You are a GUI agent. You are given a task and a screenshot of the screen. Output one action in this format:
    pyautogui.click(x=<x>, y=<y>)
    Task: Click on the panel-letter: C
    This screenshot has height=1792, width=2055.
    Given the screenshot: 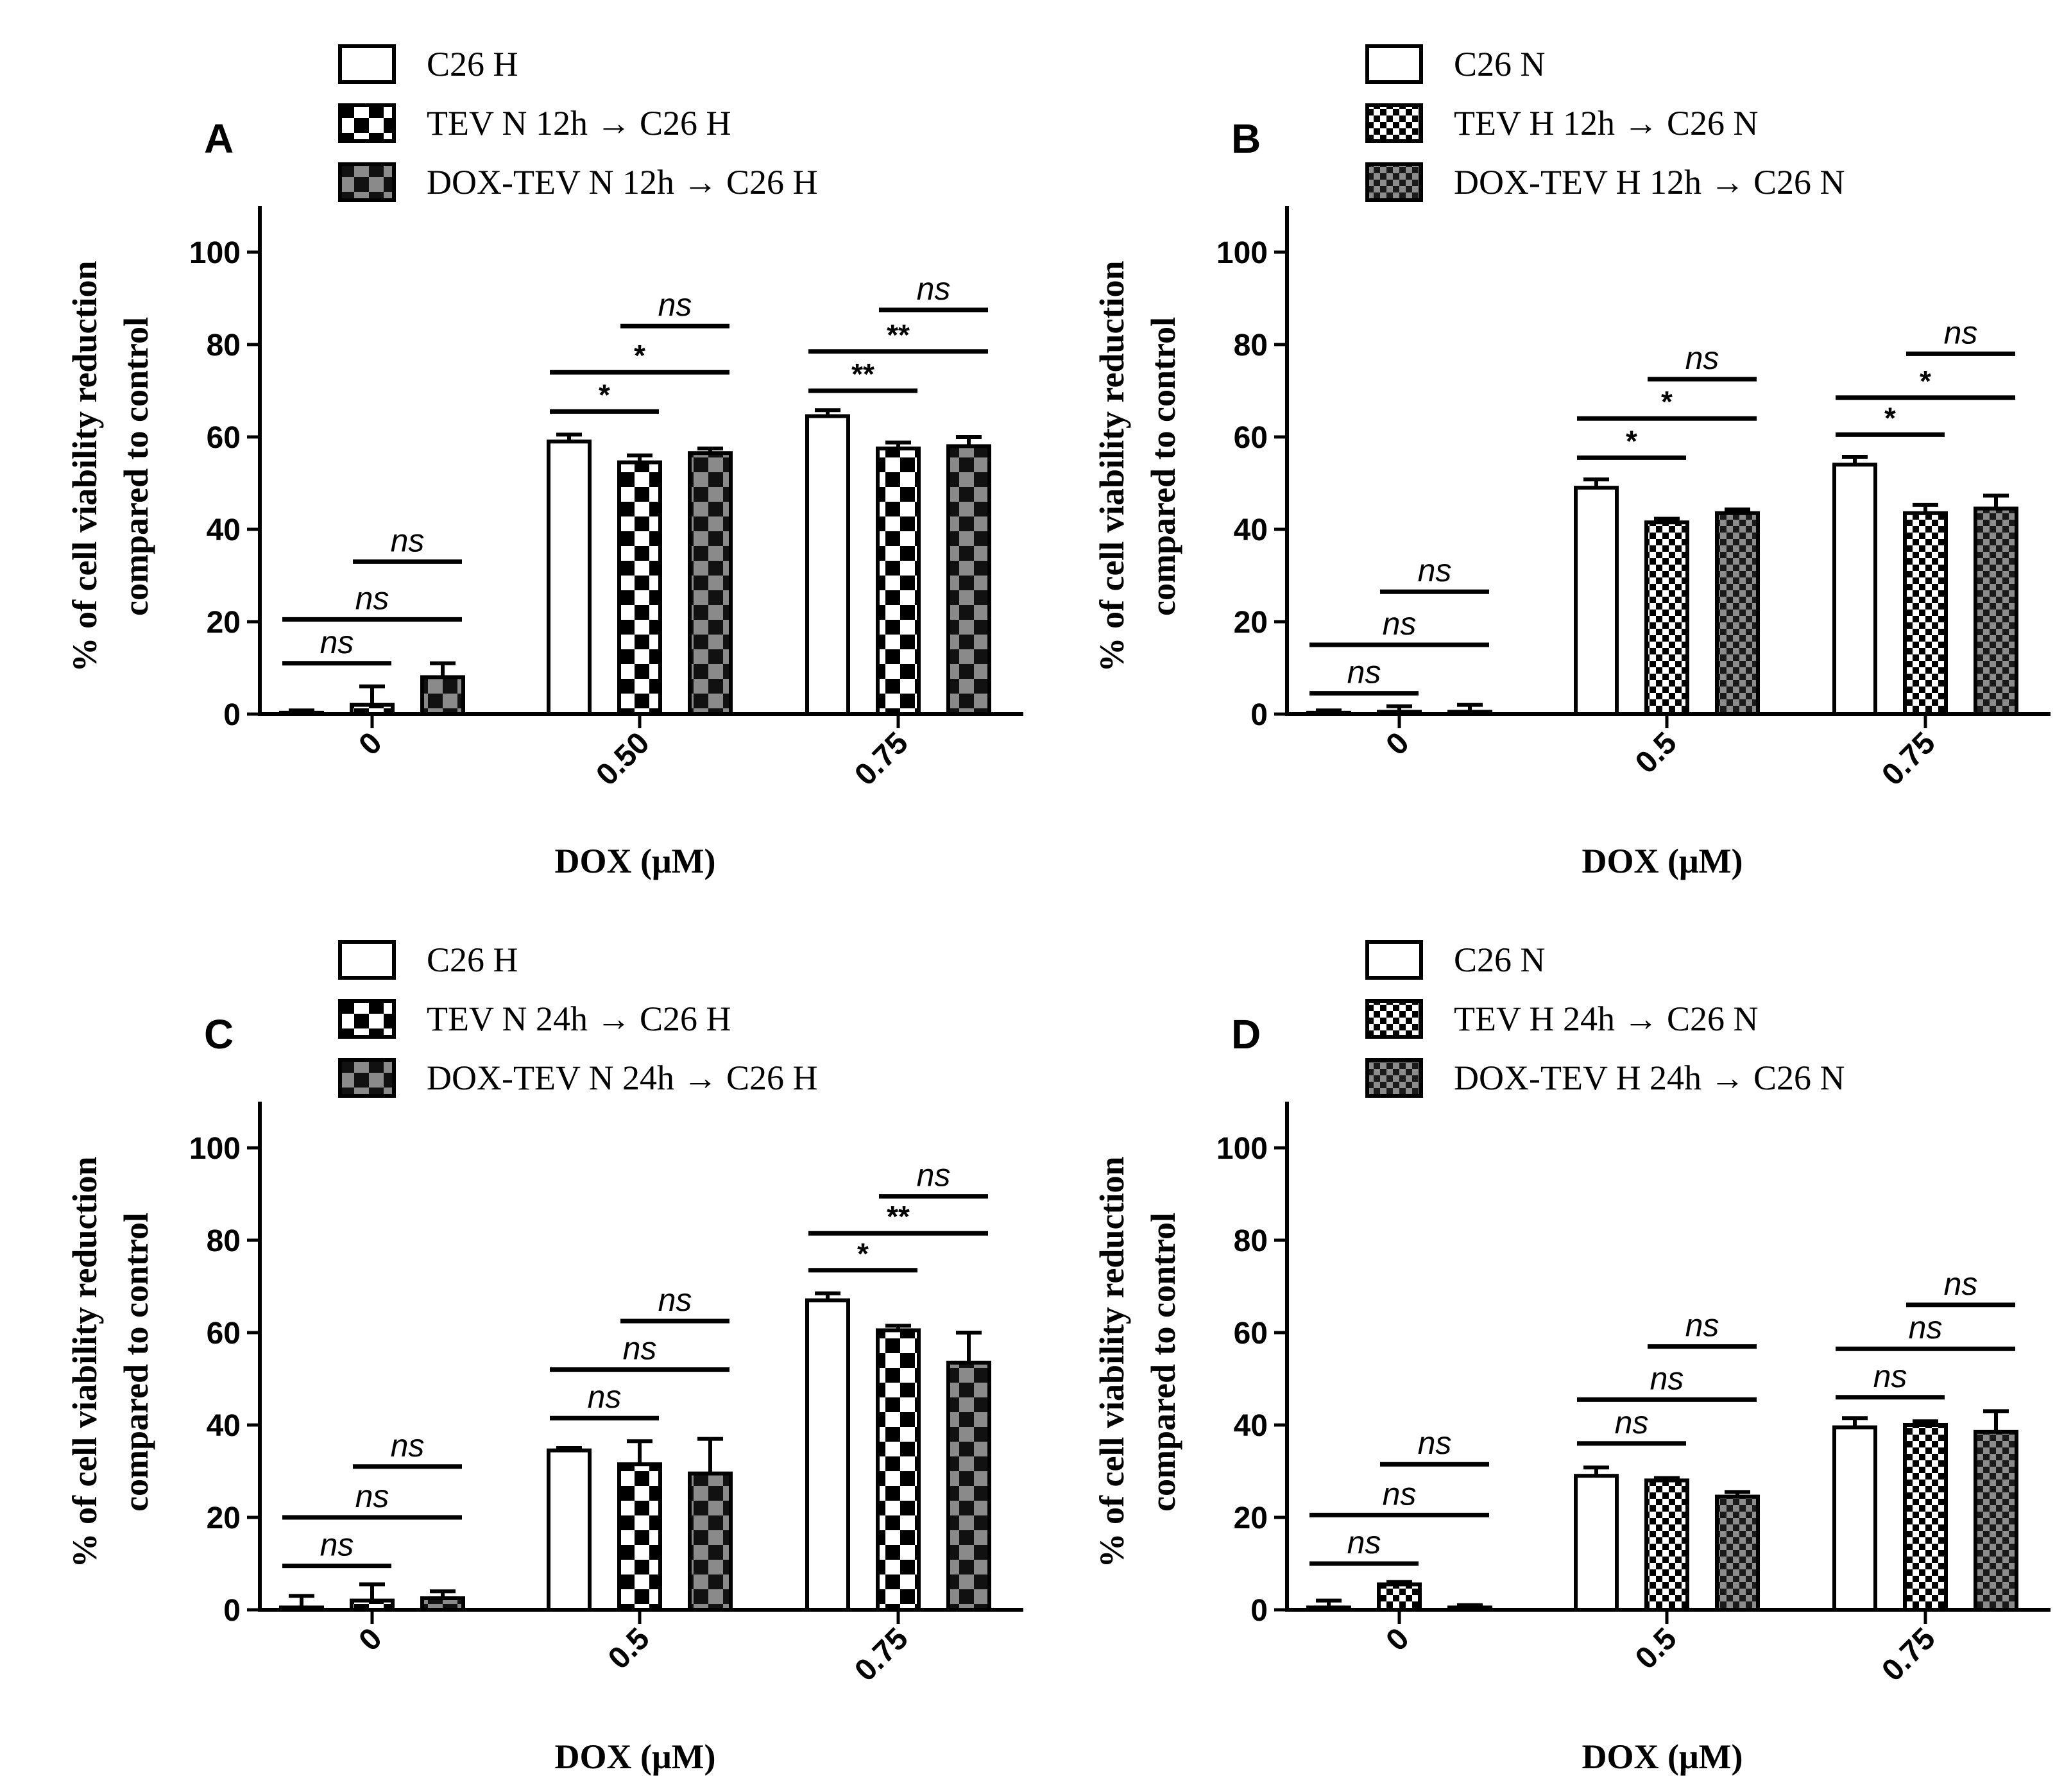 What is the action you would take?
    pyautogui.click(x=219, y=1034)
    